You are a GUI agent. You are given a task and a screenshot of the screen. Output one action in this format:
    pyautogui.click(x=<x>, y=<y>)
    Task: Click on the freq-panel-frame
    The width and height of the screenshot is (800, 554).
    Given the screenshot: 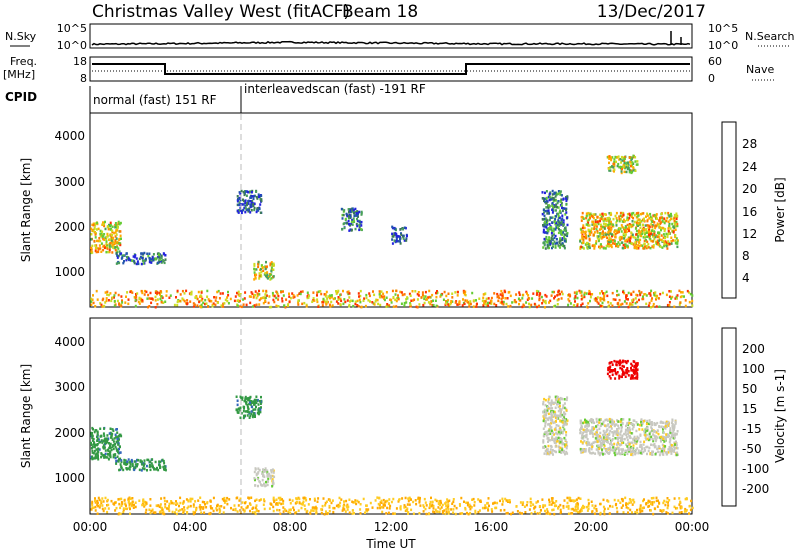 What is the action you would take?
    pyautogui.click(x=391, y=69)
    